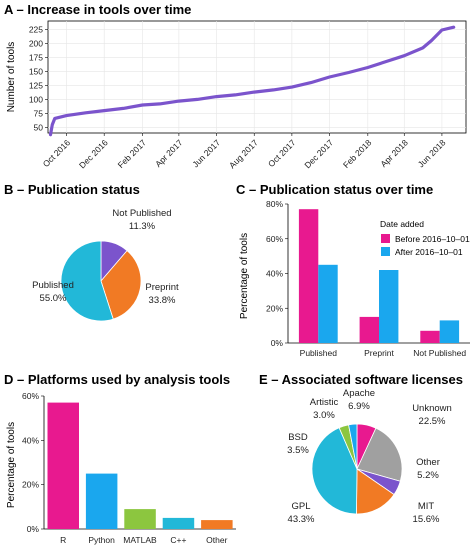 The width and height of the screenshot is (474, 556). I want to click on a-xtick-label: Apr 2018, so click(394, 153).